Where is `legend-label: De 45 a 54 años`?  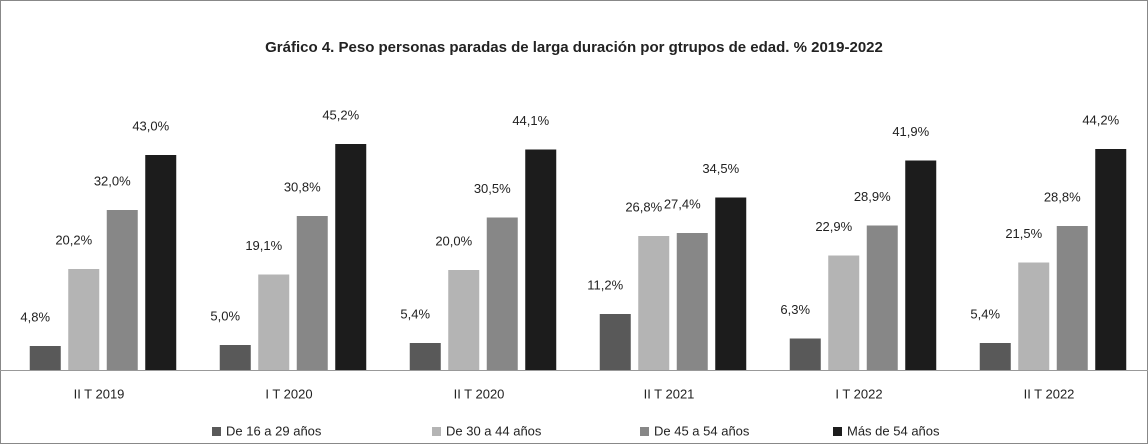
legend-label: De 45 a 54 años is located at coordinates (702, 430).